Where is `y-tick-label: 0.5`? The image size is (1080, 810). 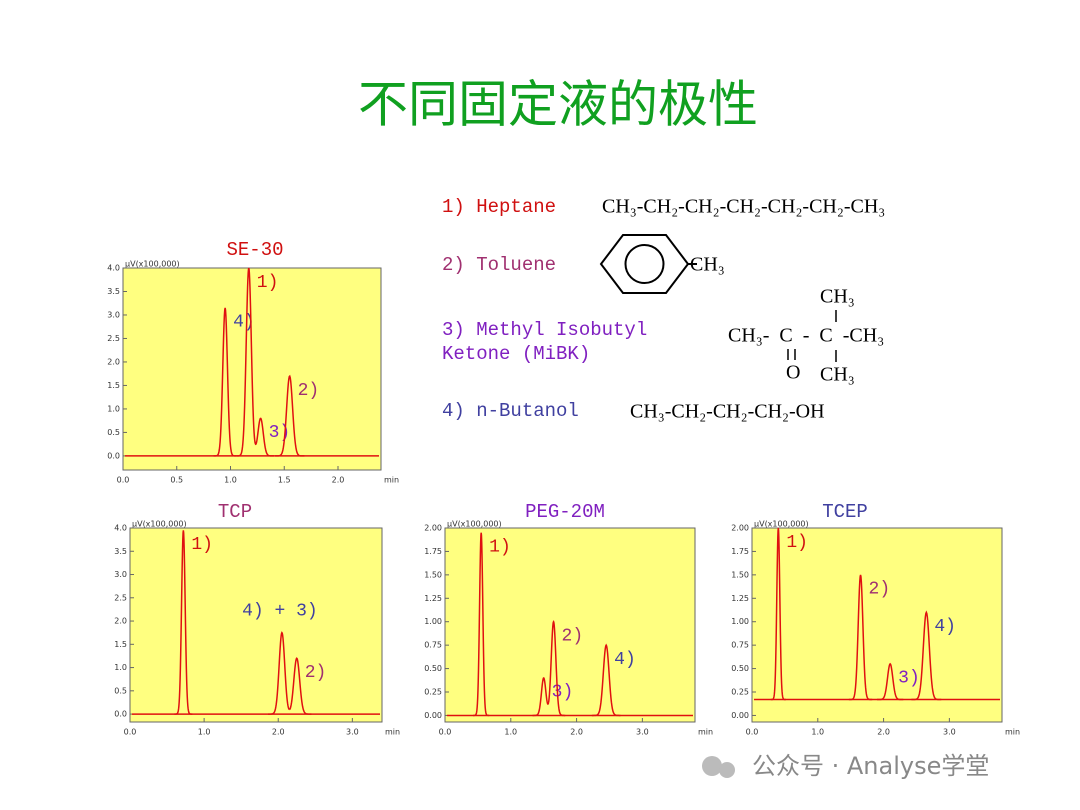
y-tick-label: 0.5 is located at coordinates (120, 690).